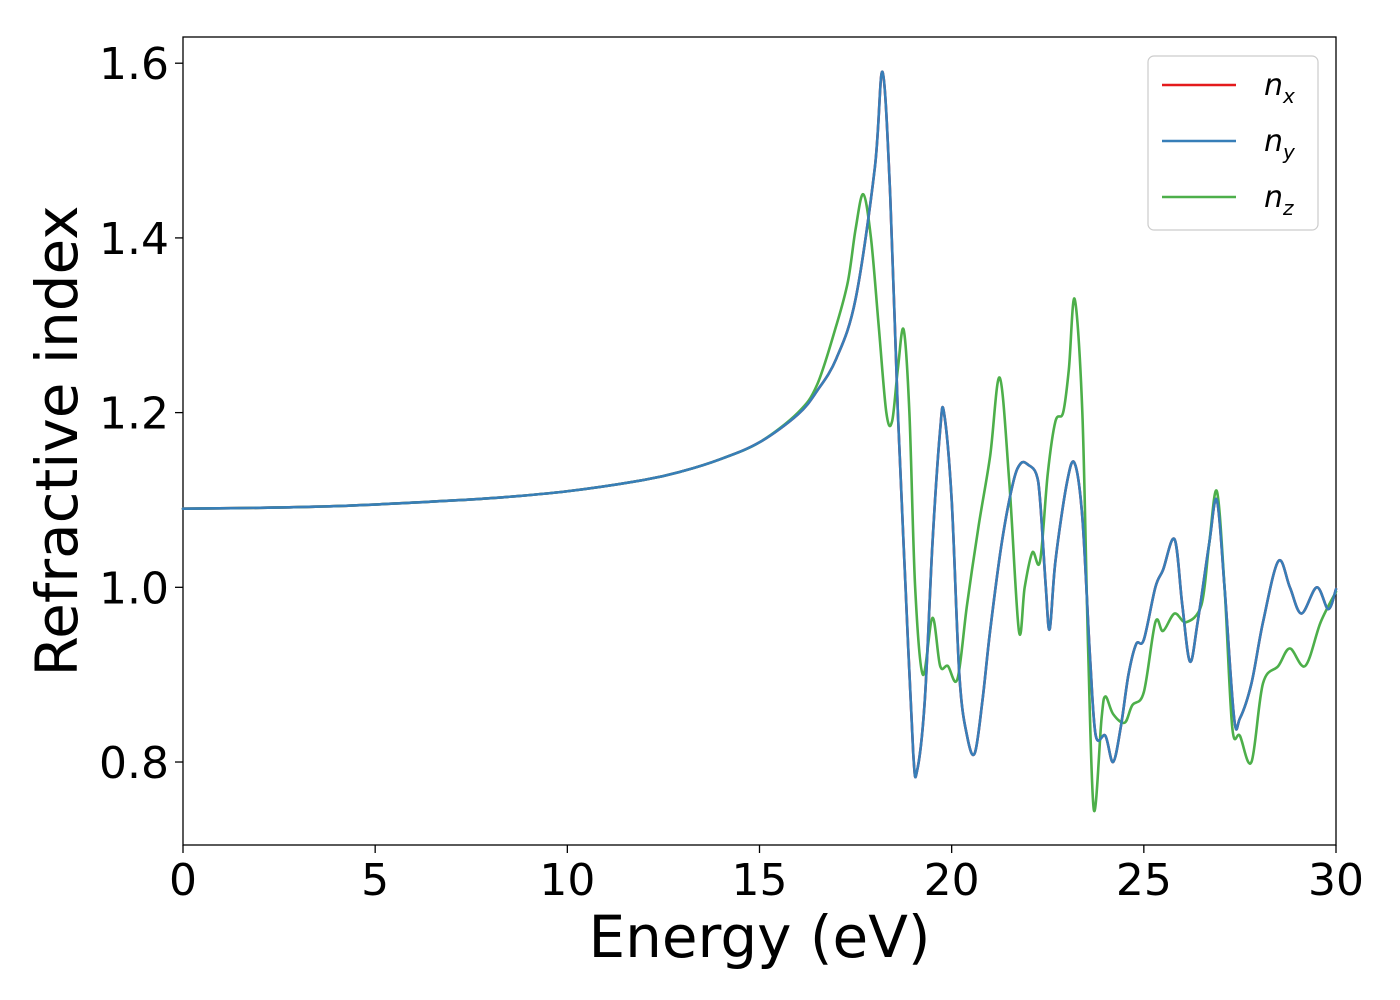 Image resolution: width=1400 pixels, height=1000 pixels. What do you see at coordinates (759, 937) in the screenshot?
I see `x-axis-title: Energy (eV)` at bounding box center [759, 937].